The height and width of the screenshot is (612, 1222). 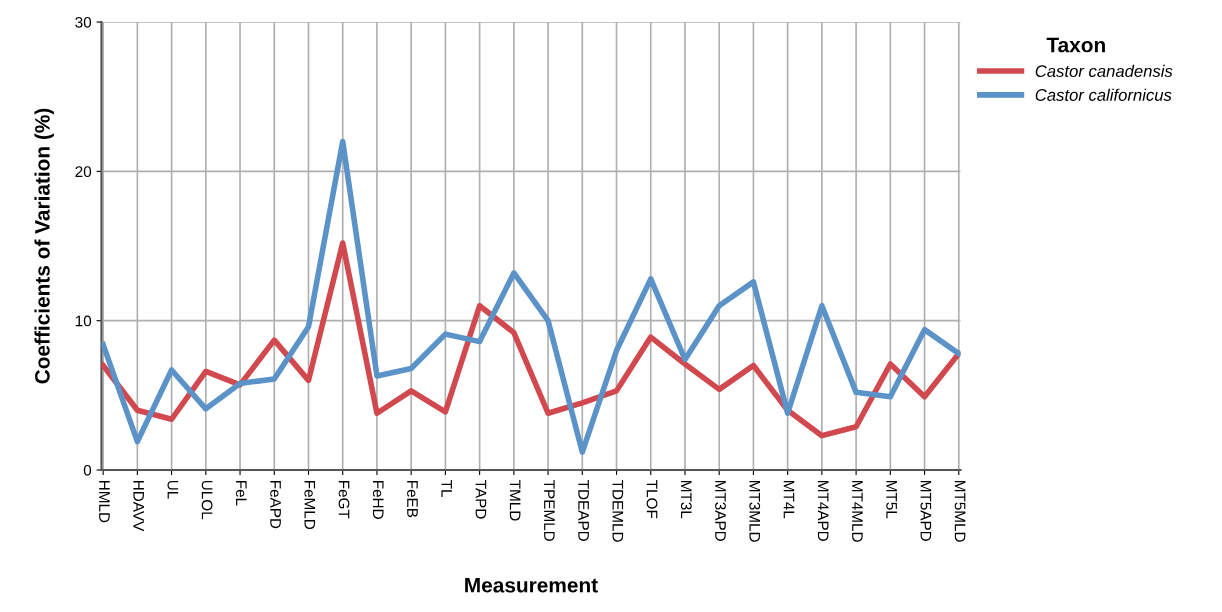 I want to click on x-tick-label: UL, so click(x=173, y=489).